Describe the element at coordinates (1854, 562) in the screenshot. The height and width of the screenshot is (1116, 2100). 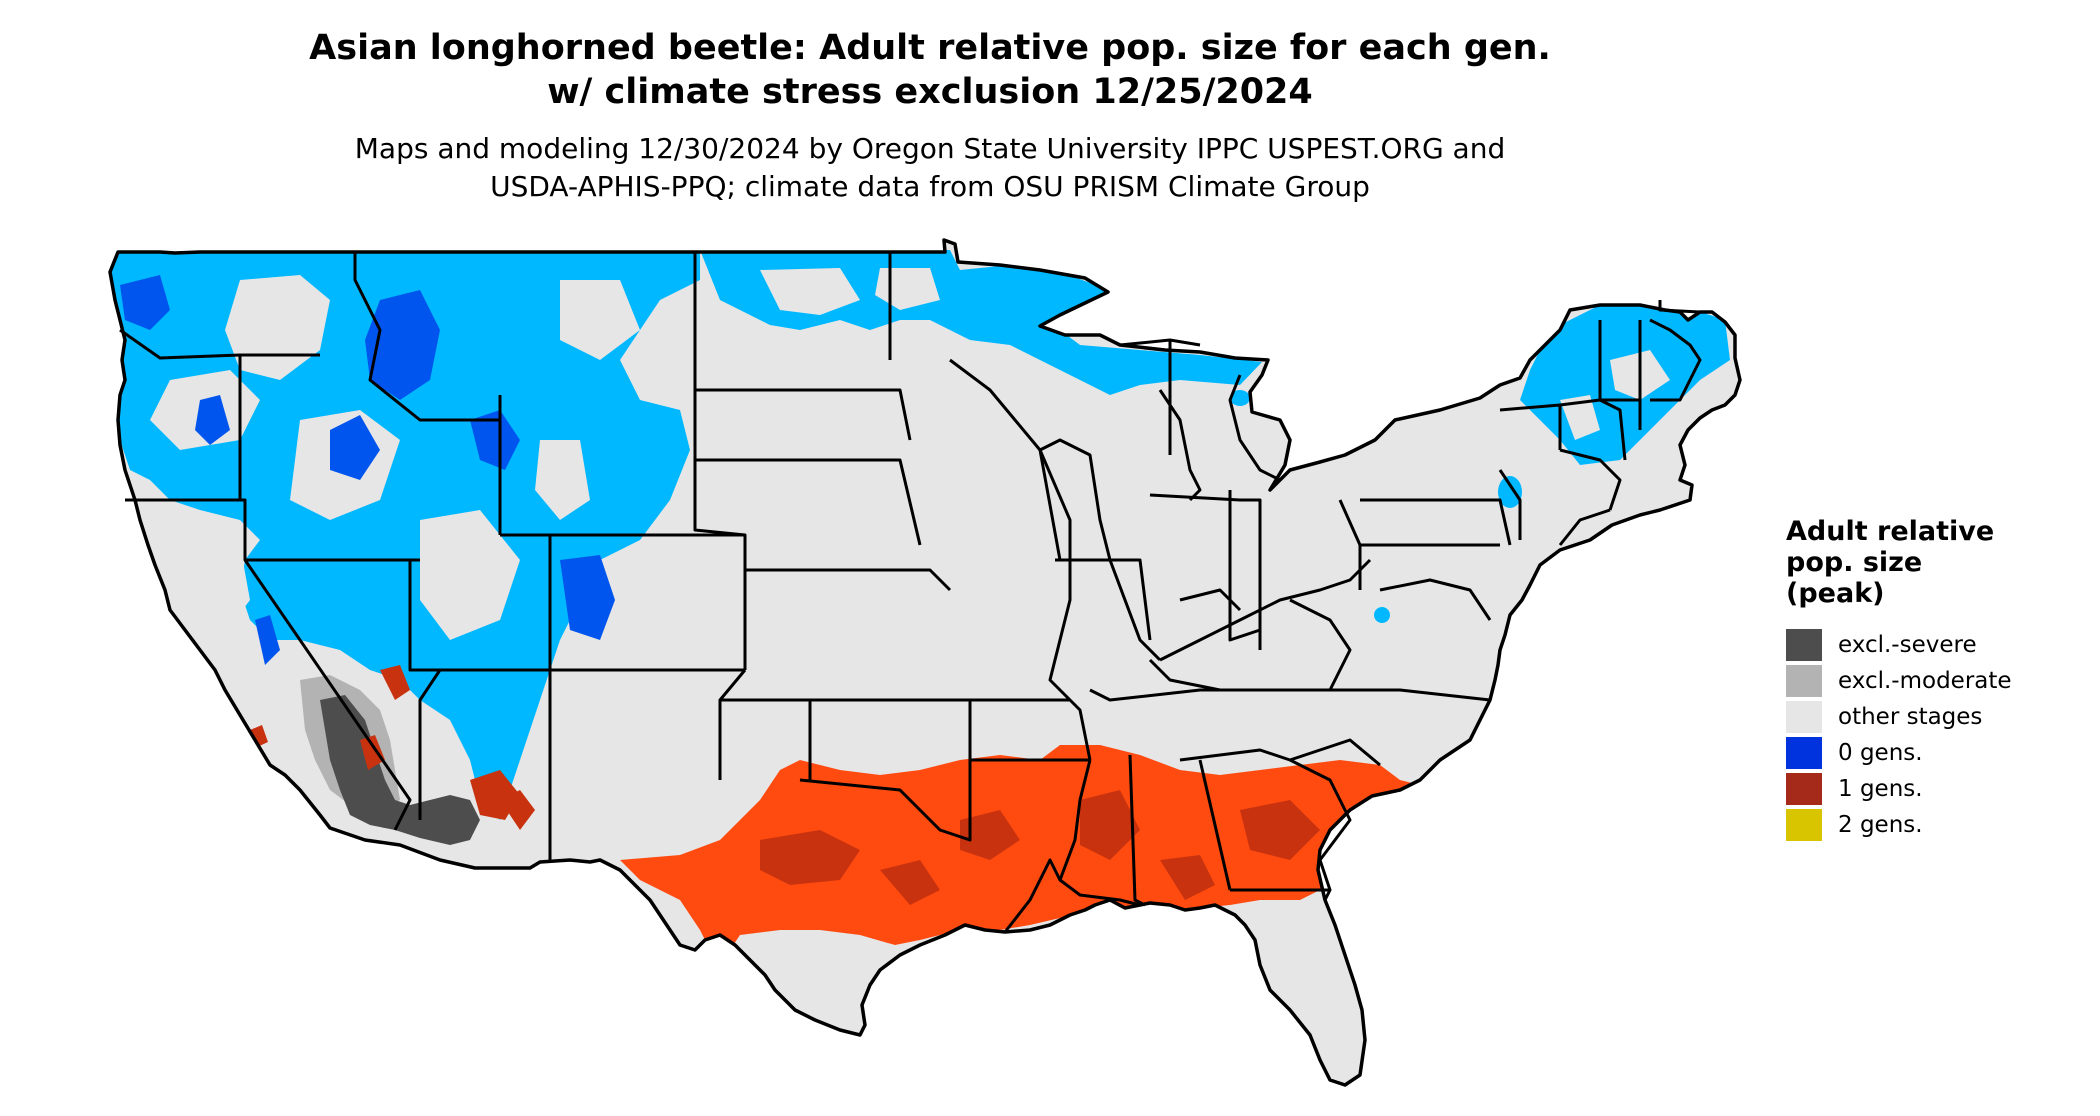
I see `legend-title-line-2: pop. size` at that location.